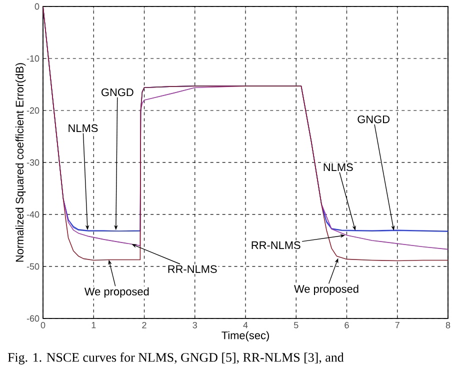 Image resolution: width=474 pixels, height=372 pixels. What do you see at coordinates (448, 325) in the screenshot?
I see `x-tick-label: 8` at bounding box center [448, 325].